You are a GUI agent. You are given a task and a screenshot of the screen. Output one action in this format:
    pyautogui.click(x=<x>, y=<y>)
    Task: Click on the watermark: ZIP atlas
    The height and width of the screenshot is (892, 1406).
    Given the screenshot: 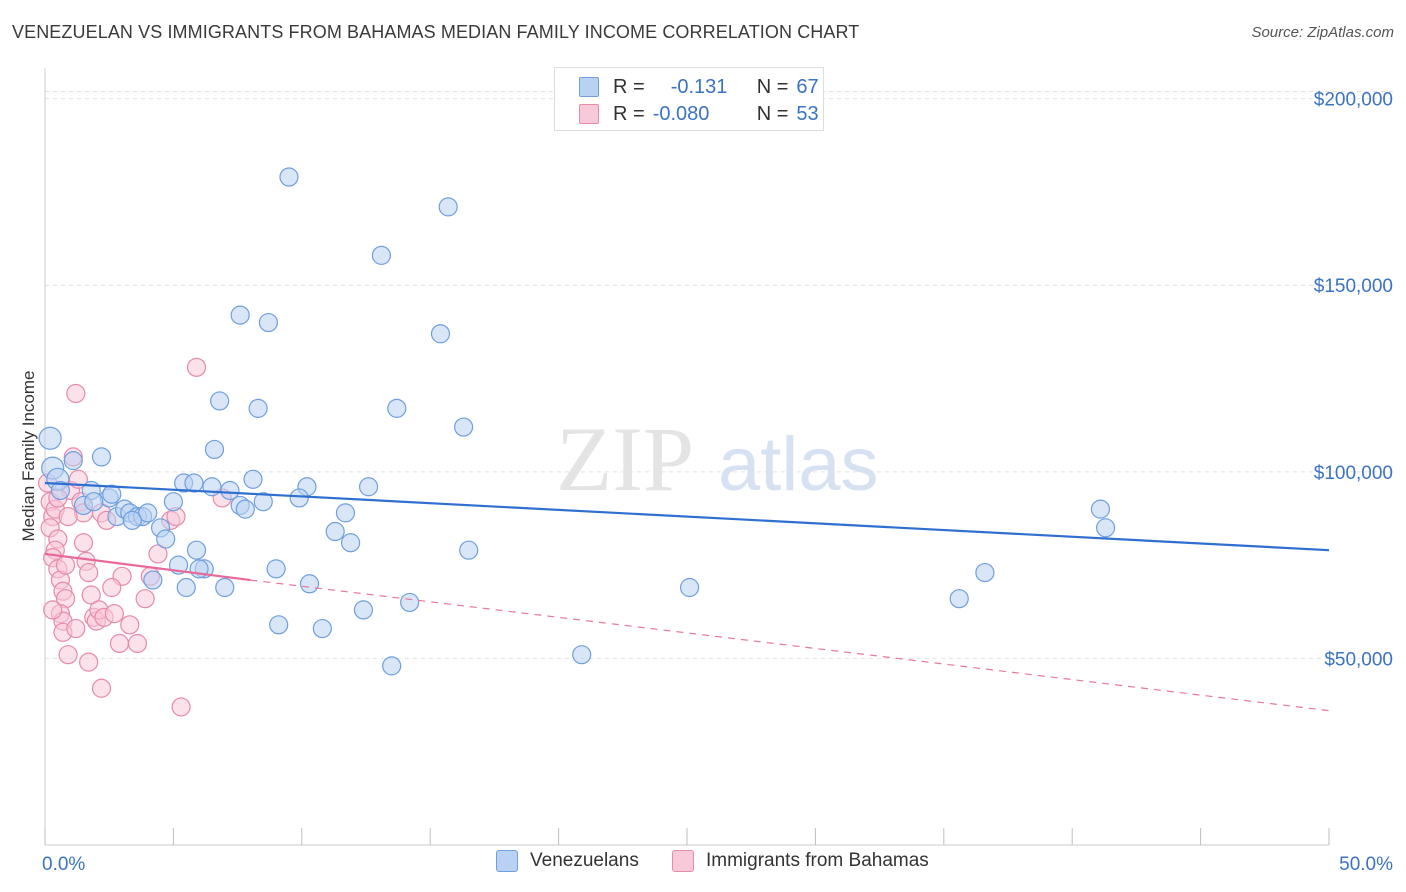 What is the action you would take?
    pyautogui.click(x=717, y=459)
    